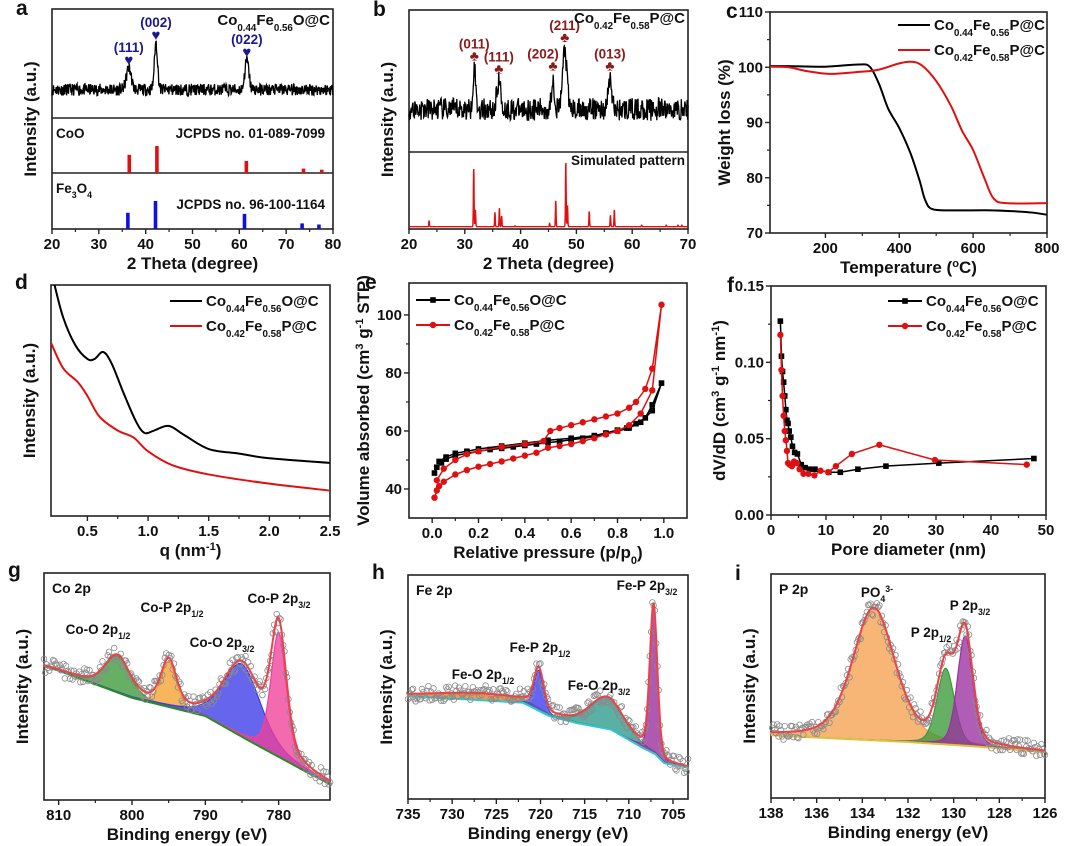  What do you see at coordinates (247, 39) in the screenshot?
I see `peak-label: (022)` at bounding box center [247, 39].